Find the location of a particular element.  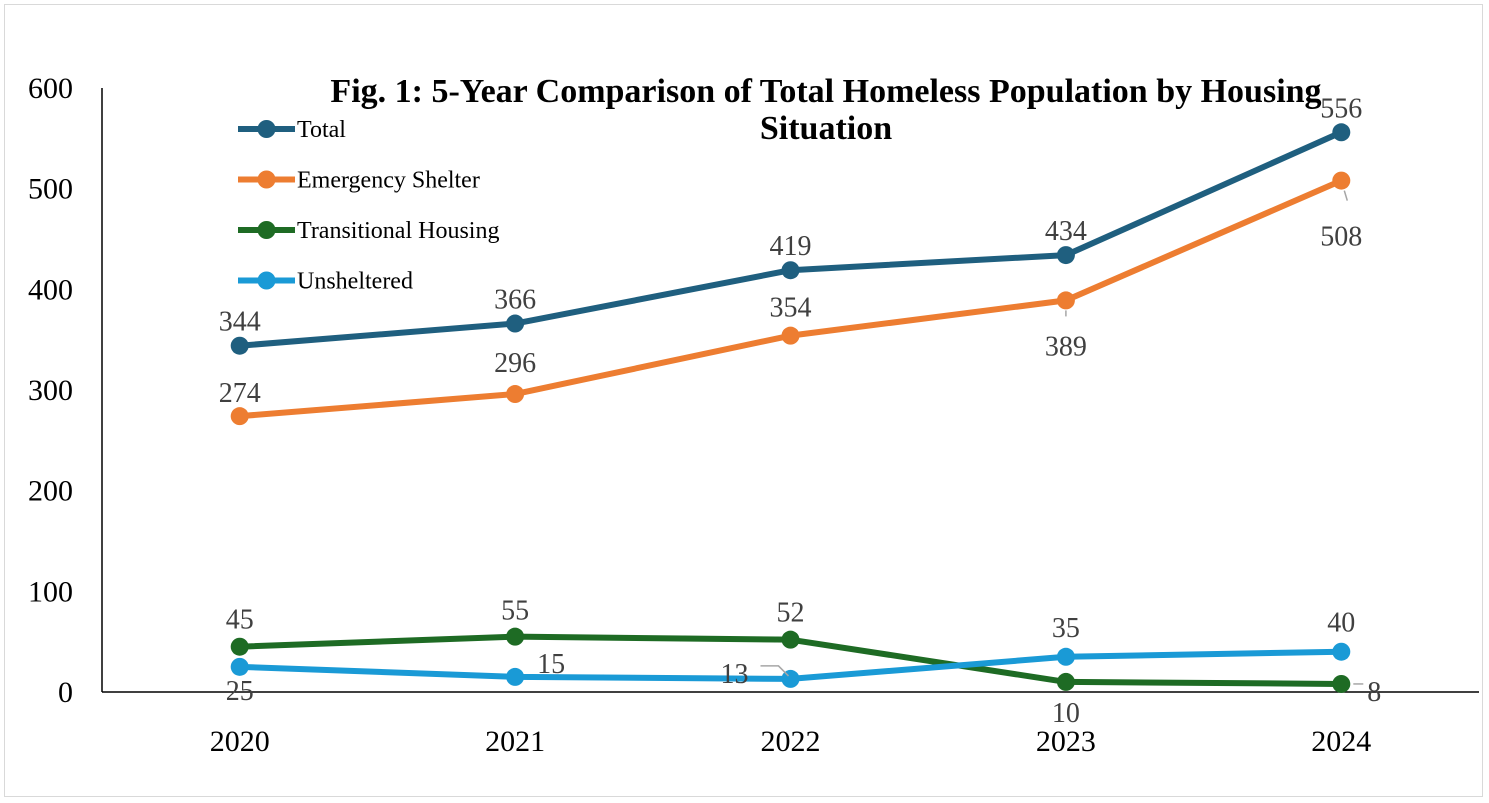

y-tick-label: 200 is located at coordinates (50, 491).